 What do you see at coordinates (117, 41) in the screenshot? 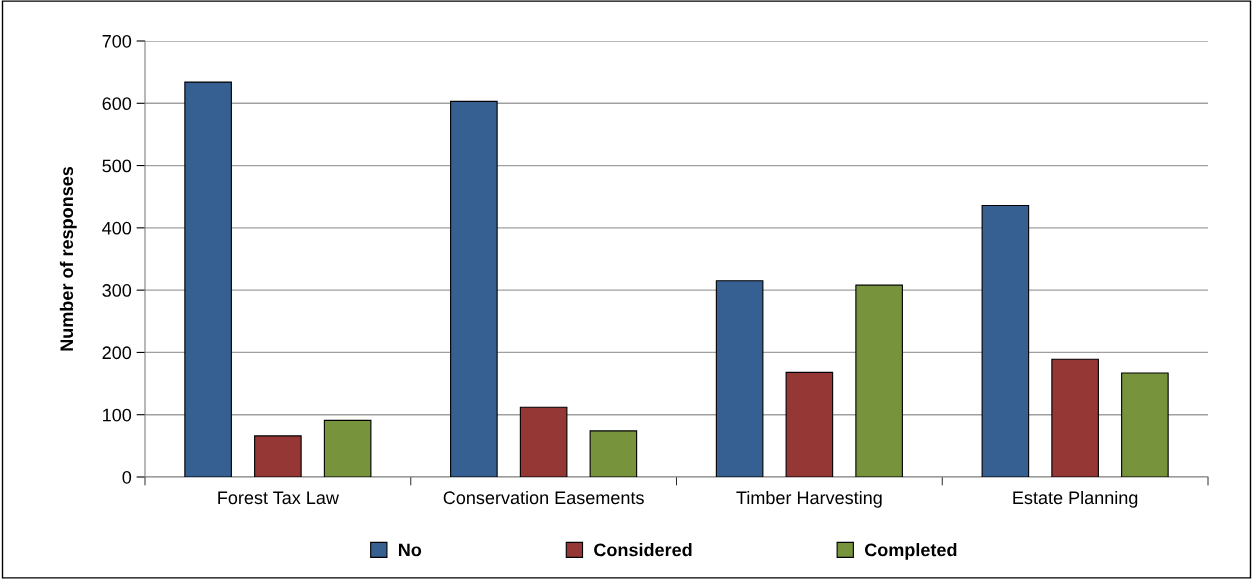
I see `y-tick-label: 700` at bounding box center [117, 41].